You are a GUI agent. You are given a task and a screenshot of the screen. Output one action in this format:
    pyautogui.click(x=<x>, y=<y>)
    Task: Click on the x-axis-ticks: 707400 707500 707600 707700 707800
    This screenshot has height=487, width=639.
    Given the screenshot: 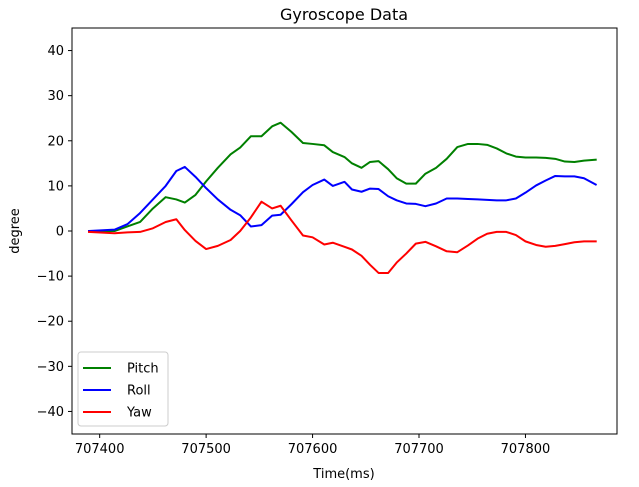 What is the action you would take?
    pyautogui.click(x=312, y=445)
    